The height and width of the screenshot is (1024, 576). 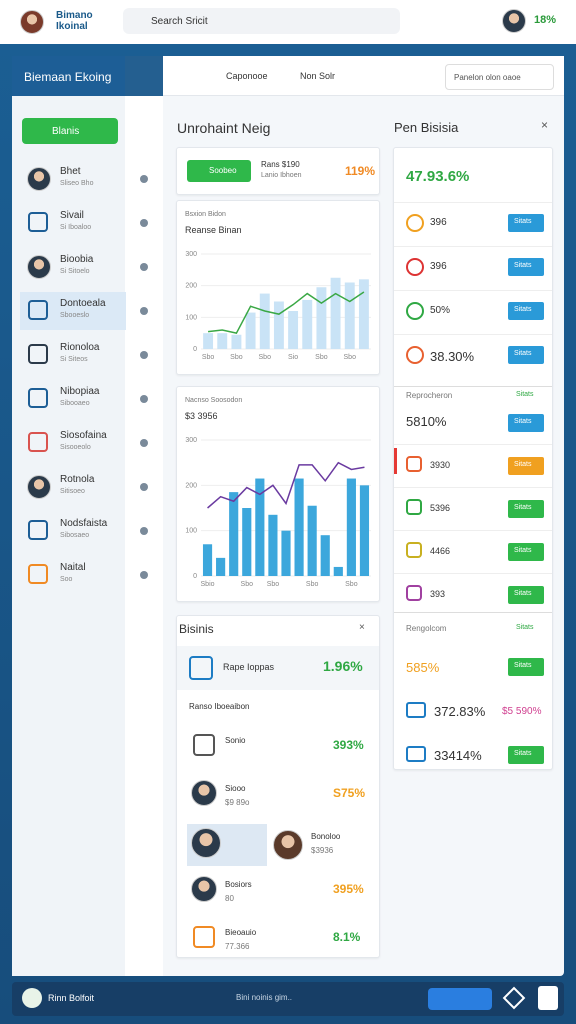 What do you see at coordinates (458, 755) in the screenshot?
I see `row-text: 33414%` at bounding box center [458, 755].